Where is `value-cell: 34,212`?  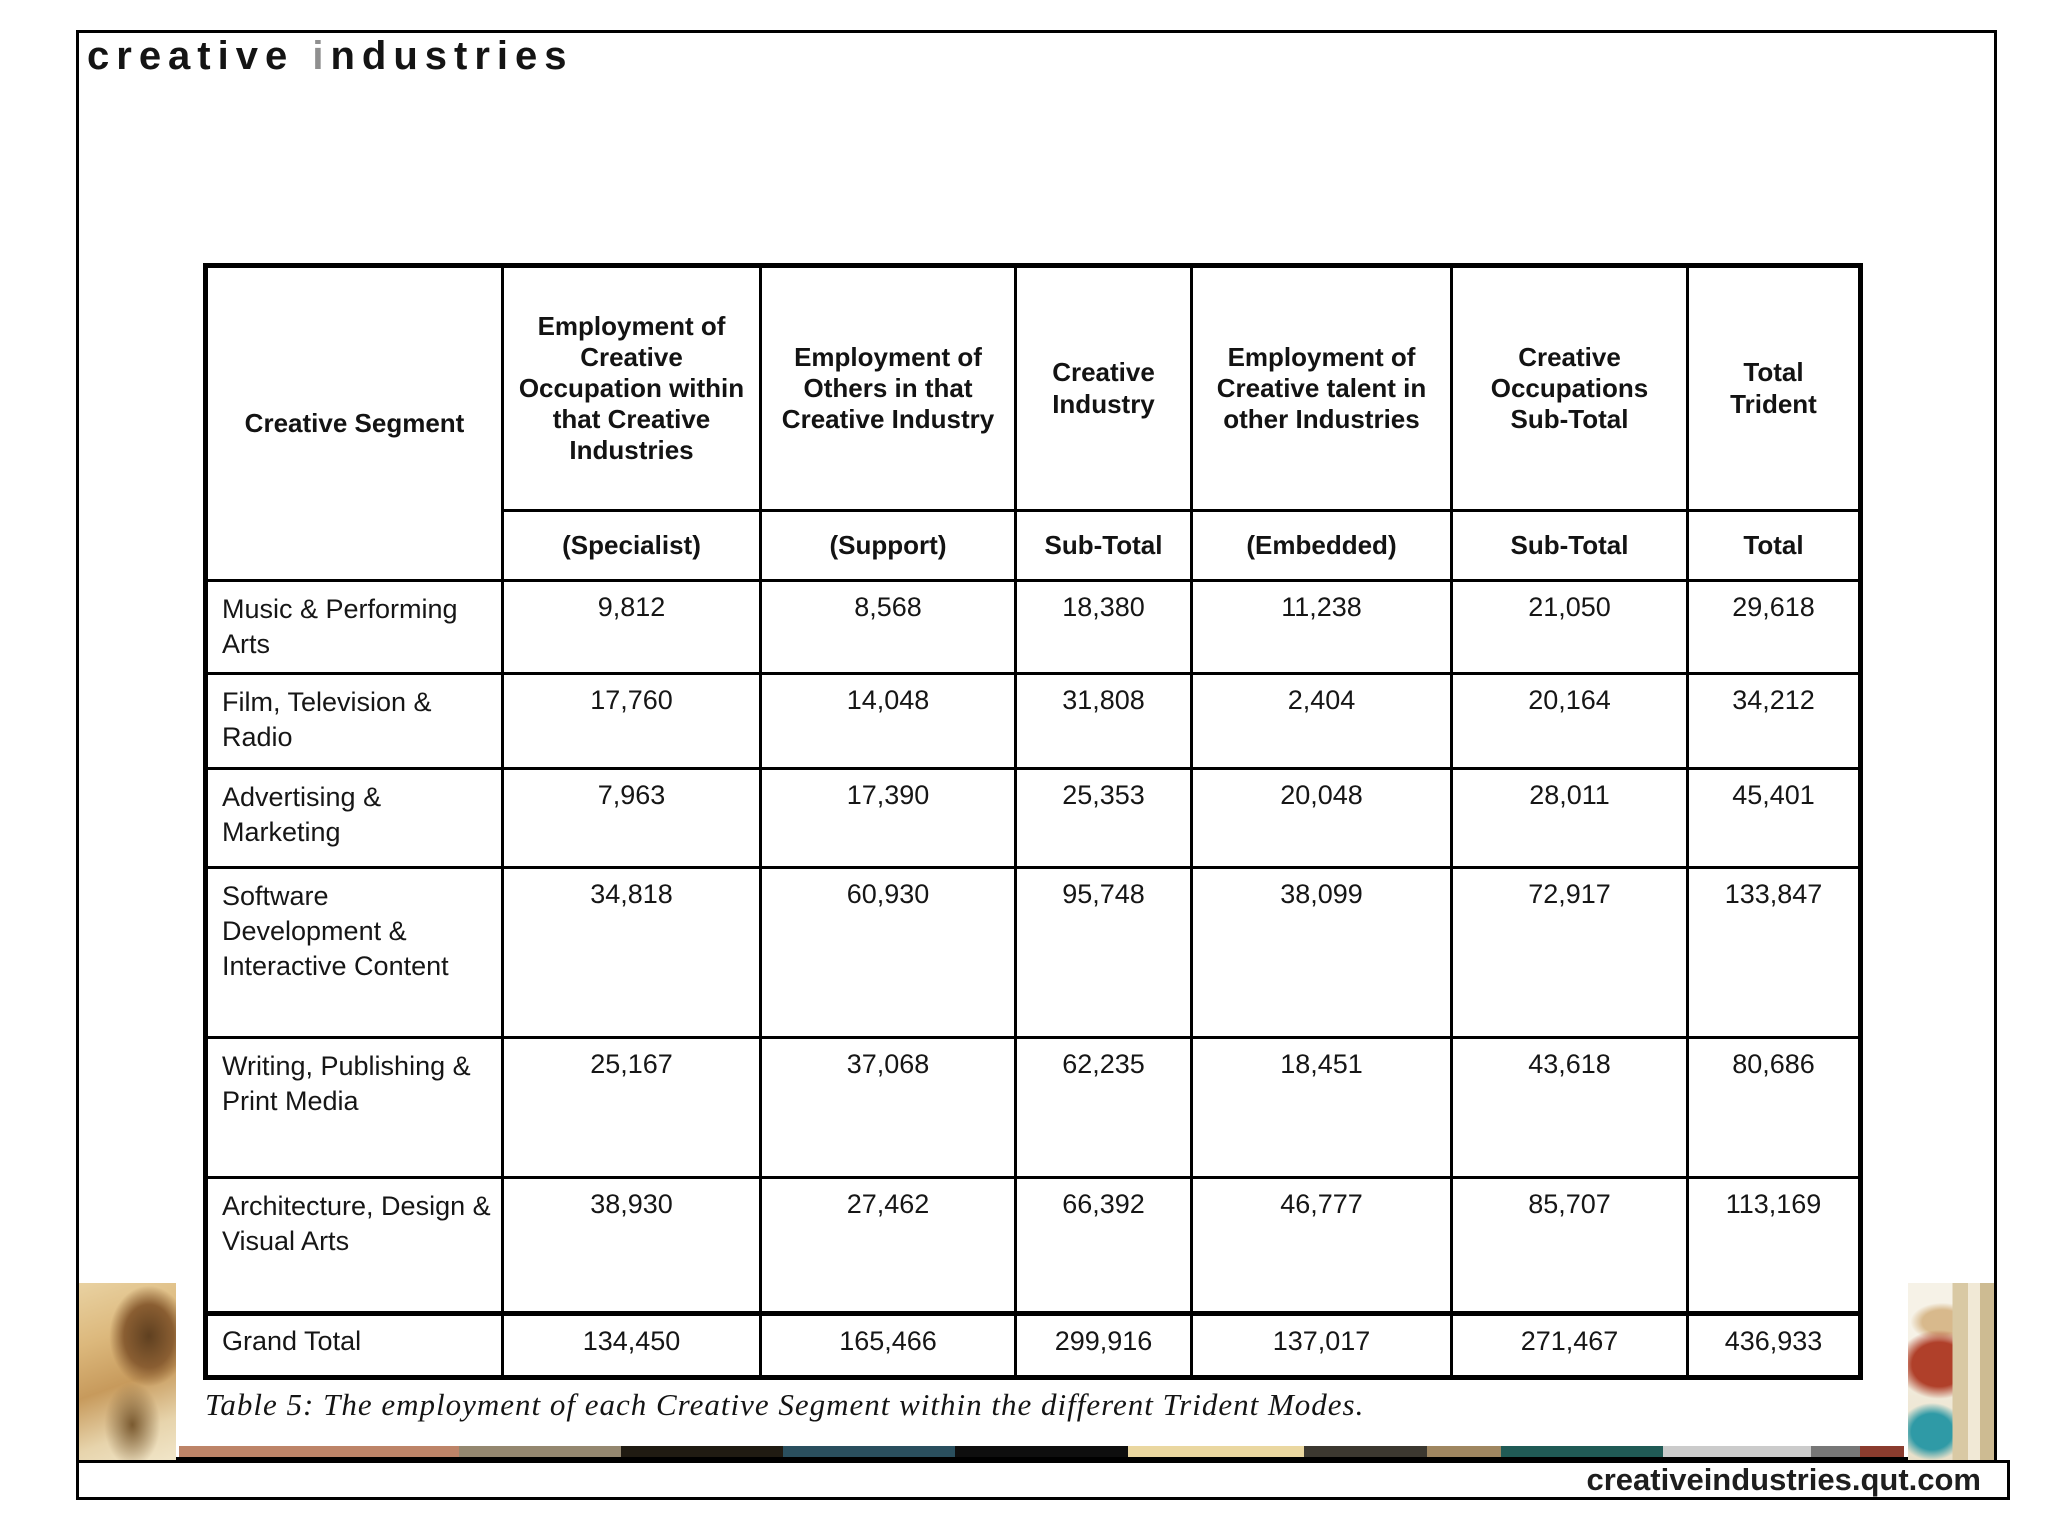 value-cell: 34,212 is located at coordinates (1774, 721).